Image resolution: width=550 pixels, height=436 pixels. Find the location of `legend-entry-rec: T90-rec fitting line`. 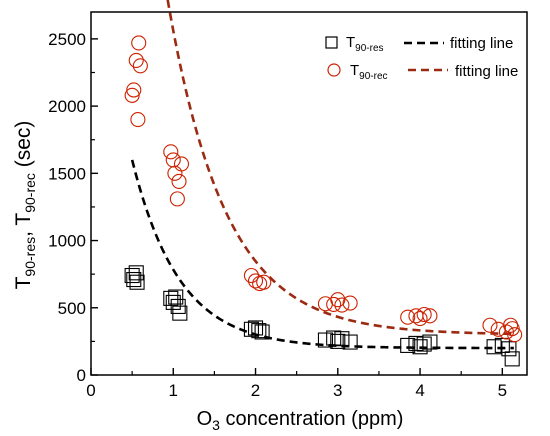

legend-entry-rec: T90-rec fitting line is located at coordinates (422, 72).